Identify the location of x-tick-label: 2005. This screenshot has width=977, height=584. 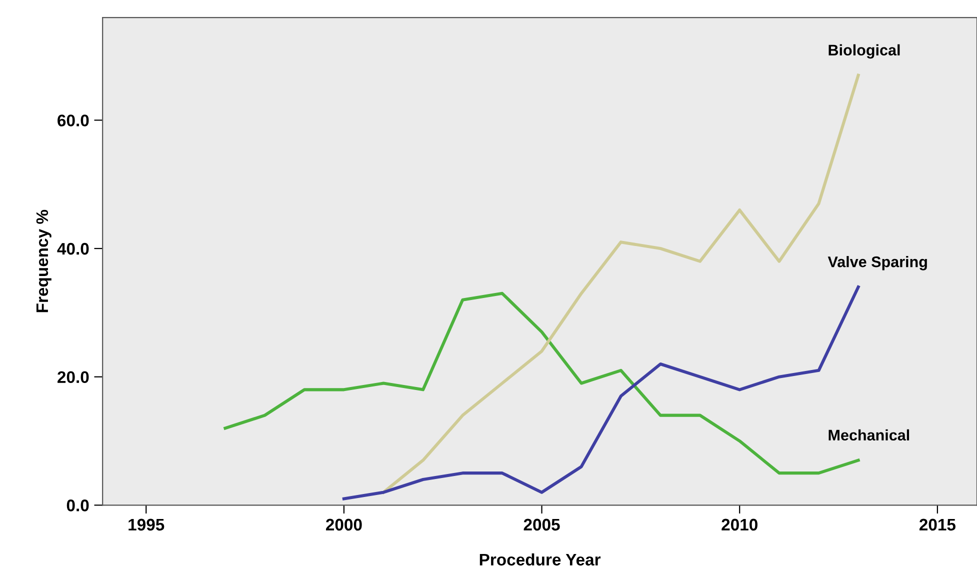
(542, 524).